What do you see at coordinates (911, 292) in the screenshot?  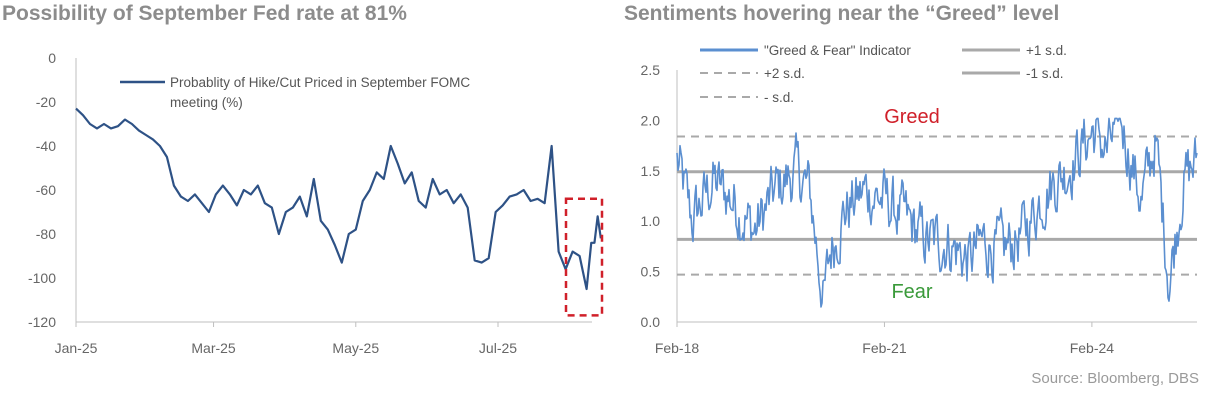 I see `fear-annotation: Fear` at bounding box center [911, 292].